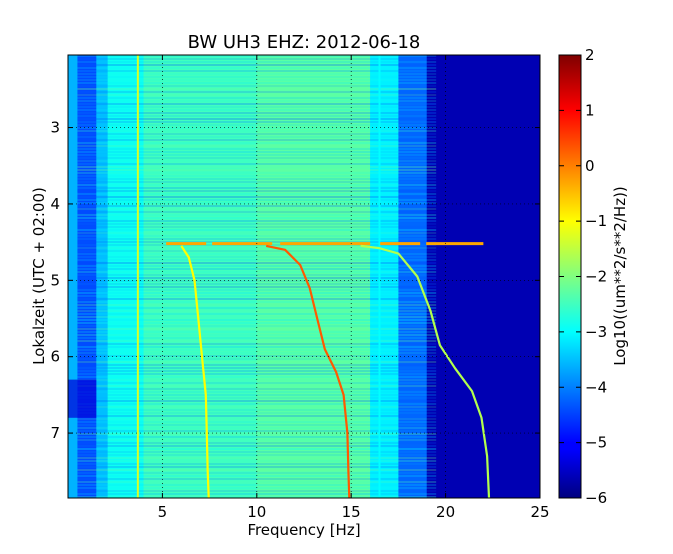 The width and height of the screenshot is (673, 554). Describe the element at coordinates (55, 280) in the screenshot. I see `y-tick-label: 5` at that location.